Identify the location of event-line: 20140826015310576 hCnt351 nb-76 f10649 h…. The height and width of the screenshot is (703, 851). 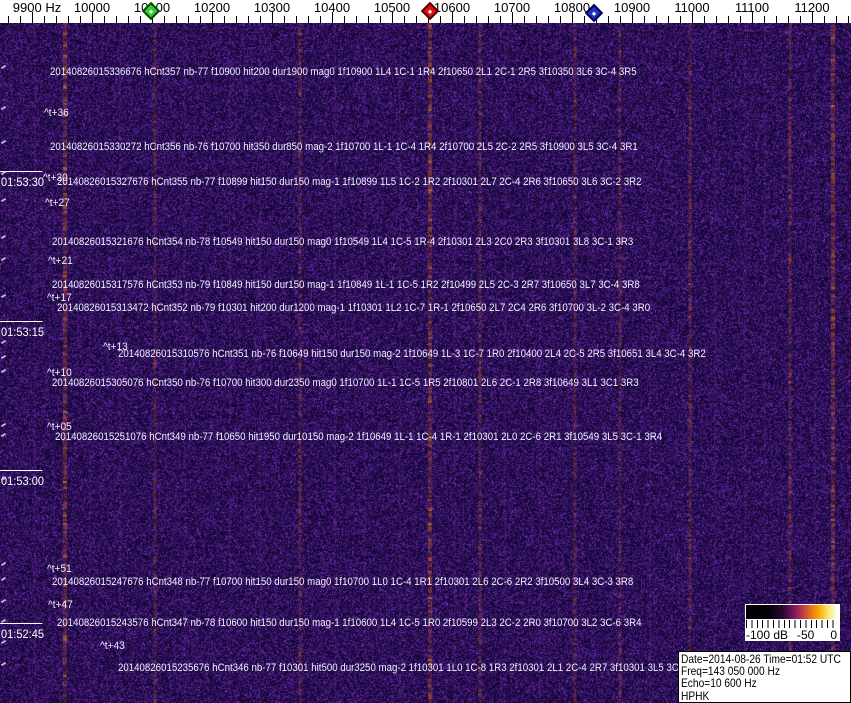
(412, 354).